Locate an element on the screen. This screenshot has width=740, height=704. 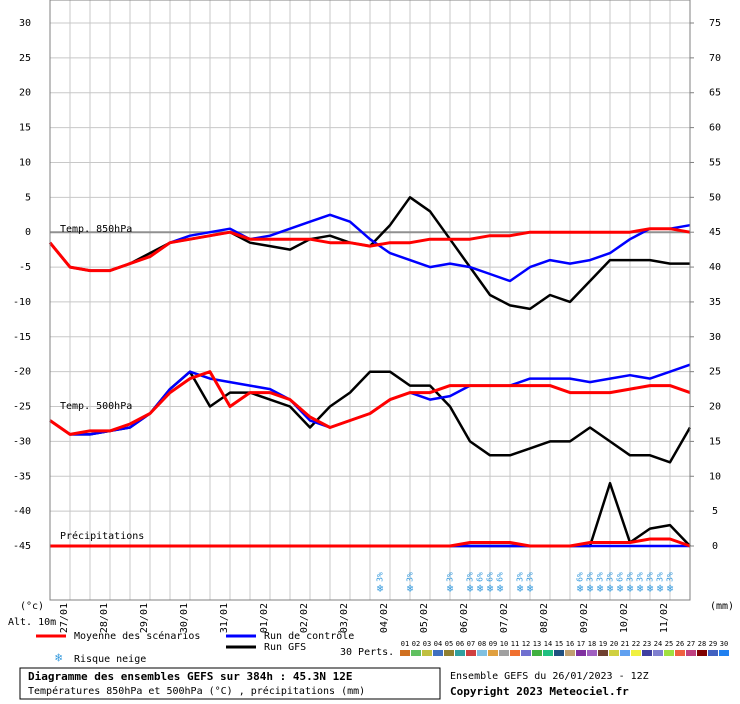
temp500-line is located at coordinates (370, 403).